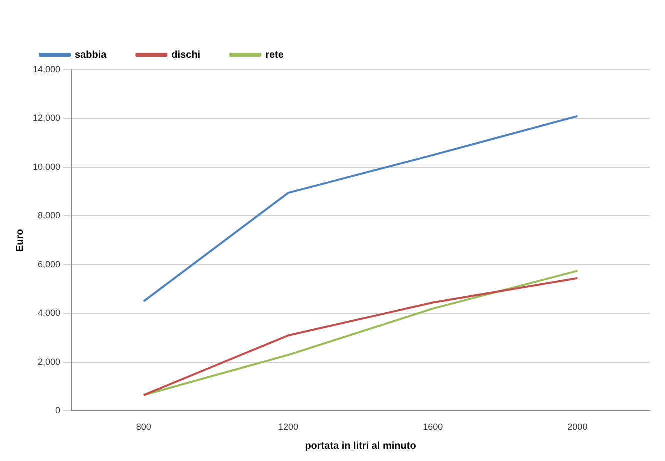 The width and height of the screenshot is (665, 461). I want to click on x-tick-label: 1200, so click(288, 427).